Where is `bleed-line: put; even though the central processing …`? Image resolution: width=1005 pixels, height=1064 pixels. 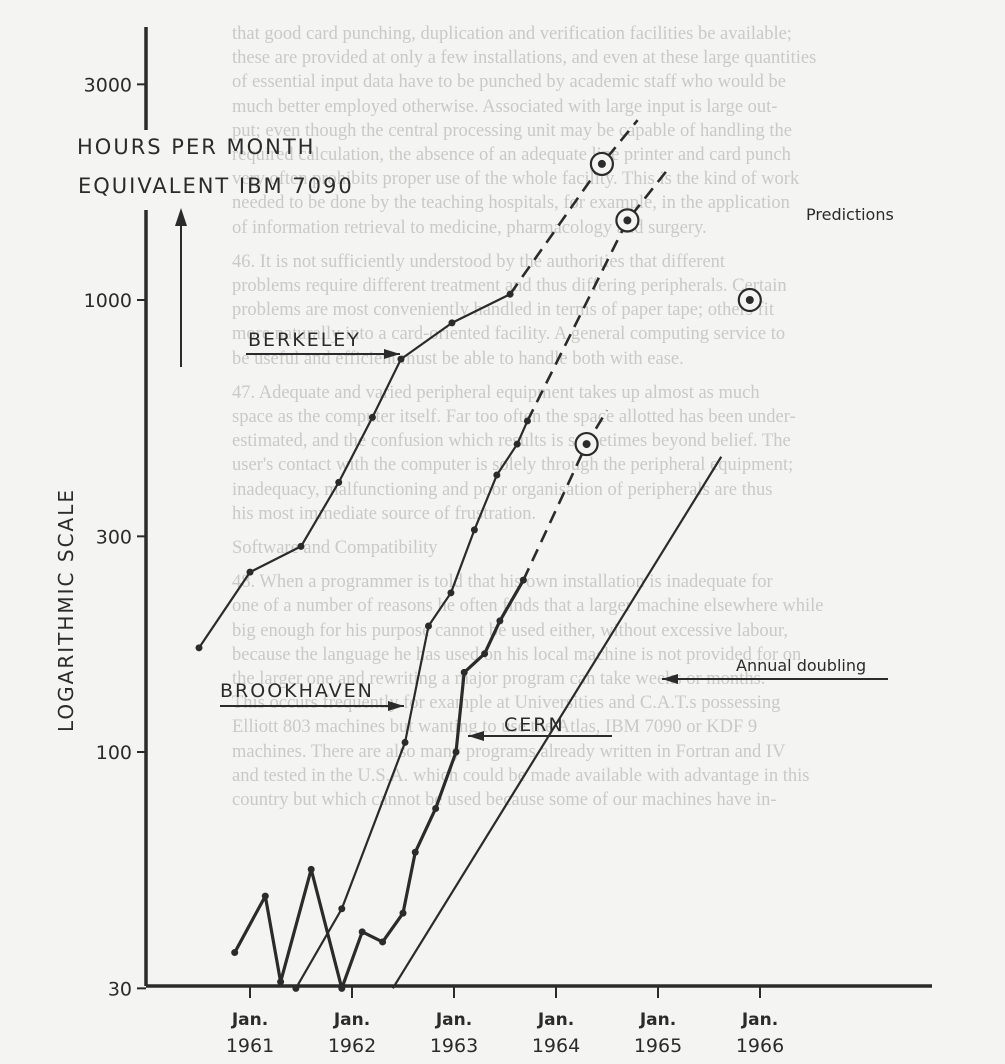 bleed-line: put; even though the central processing … is located at coordinates (512, 130).